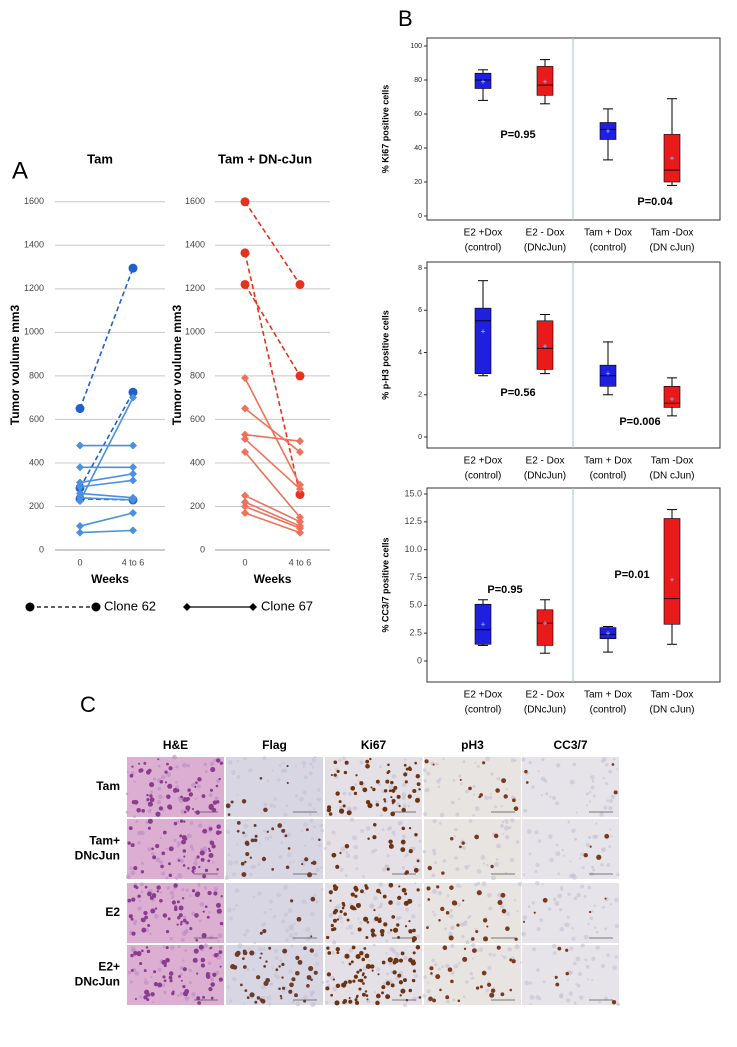 Image resolution: width=737 pixels, height=1047 pixels. I want to click on series-line, so click(272, 508).